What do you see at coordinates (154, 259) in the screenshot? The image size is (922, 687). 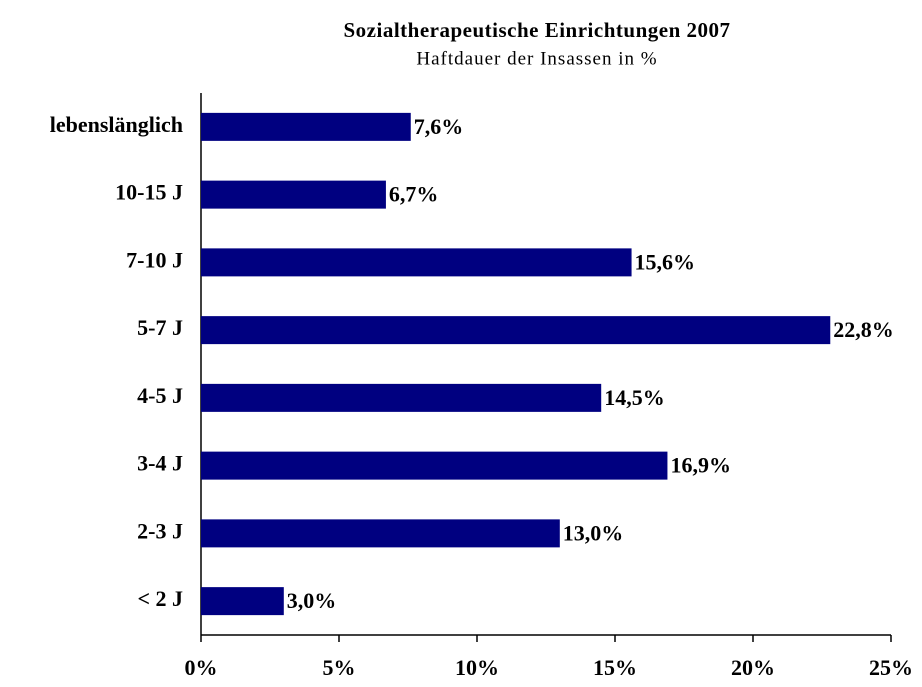 I see `y-tick-label: 7-10 J` at bounding box center [154, 259].